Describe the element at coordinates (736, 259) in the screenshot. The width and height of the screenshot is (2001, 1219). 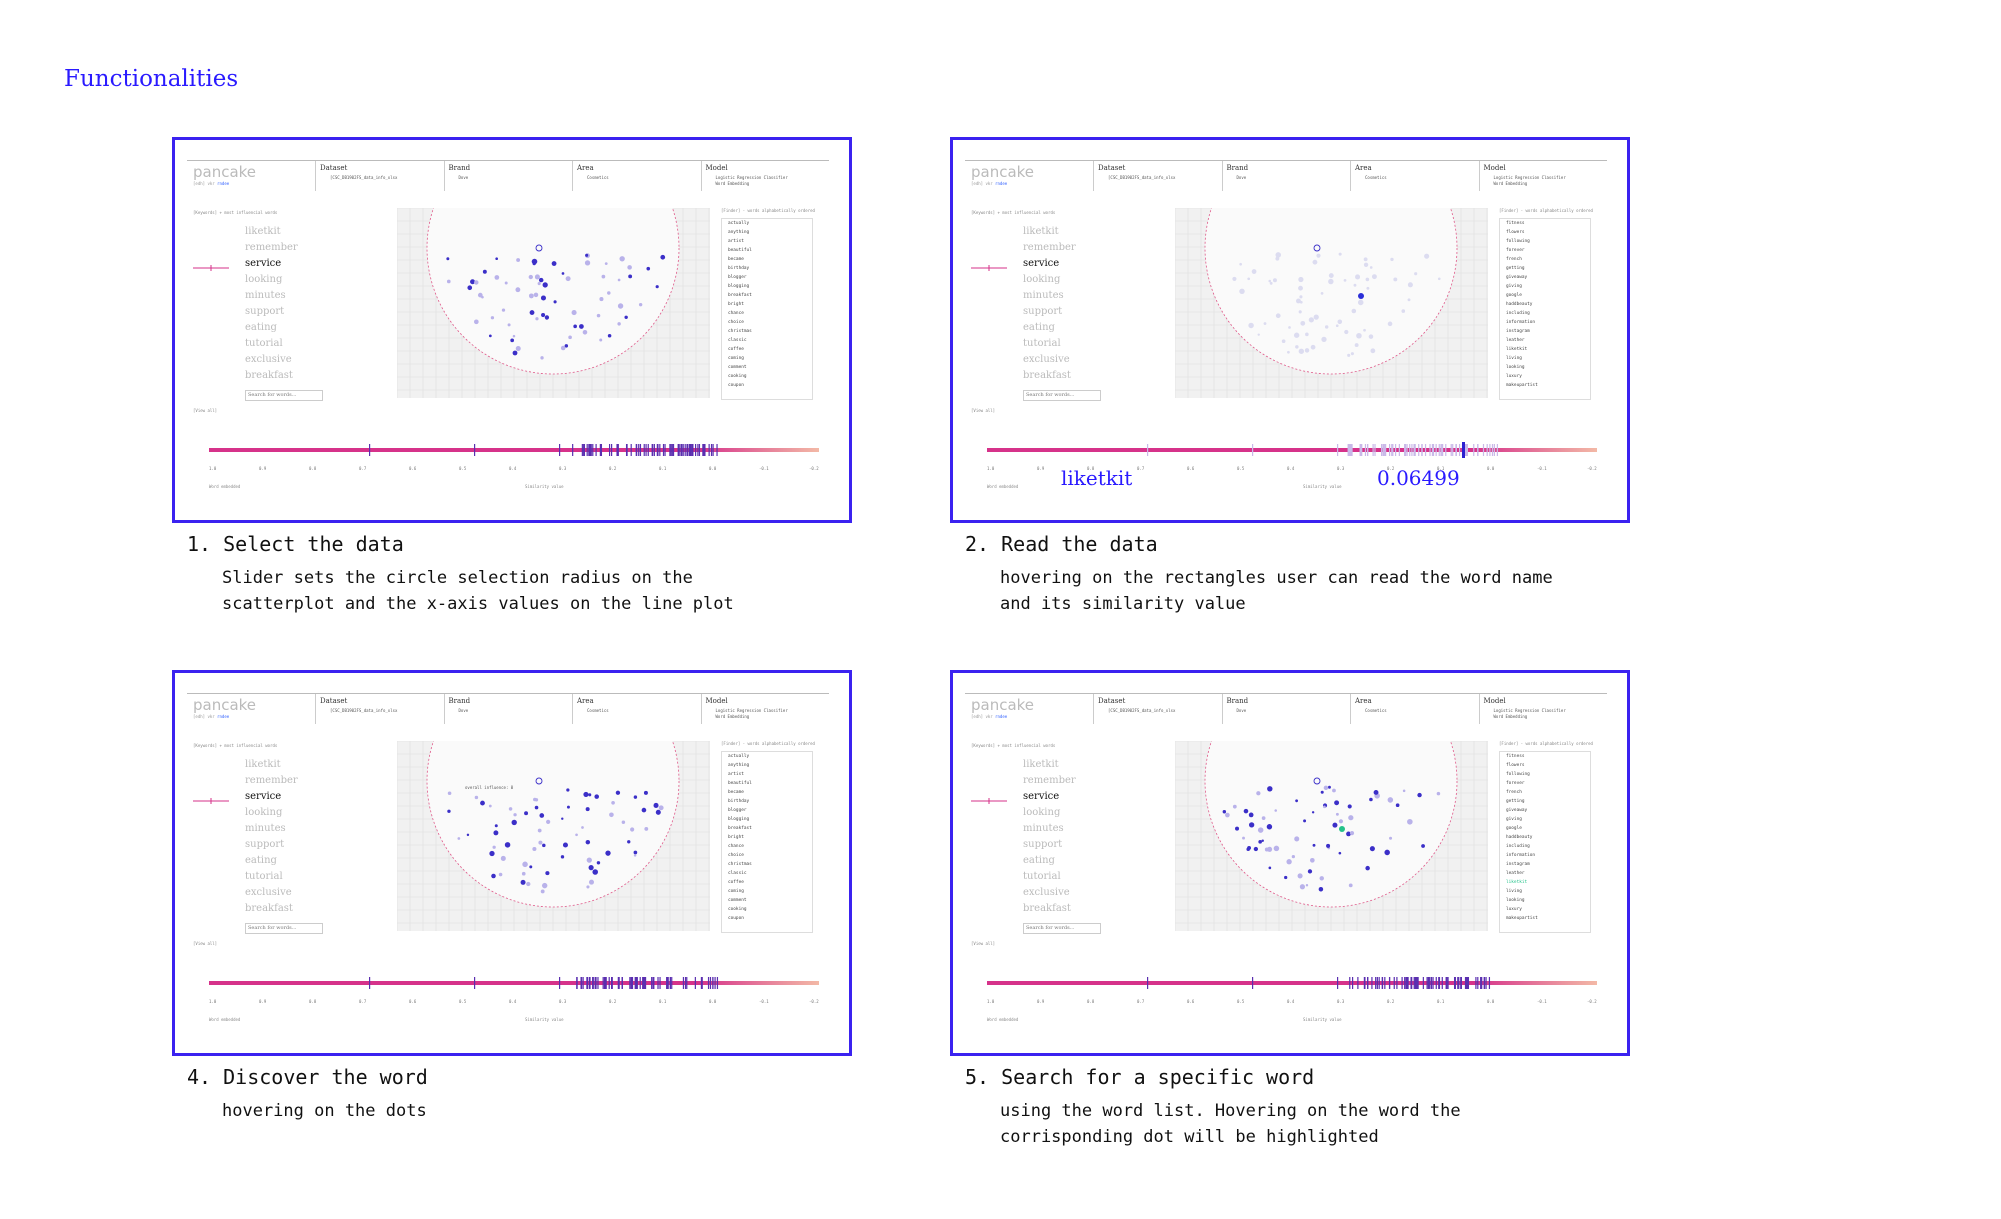
I see `wordlist-item: became` at that location.